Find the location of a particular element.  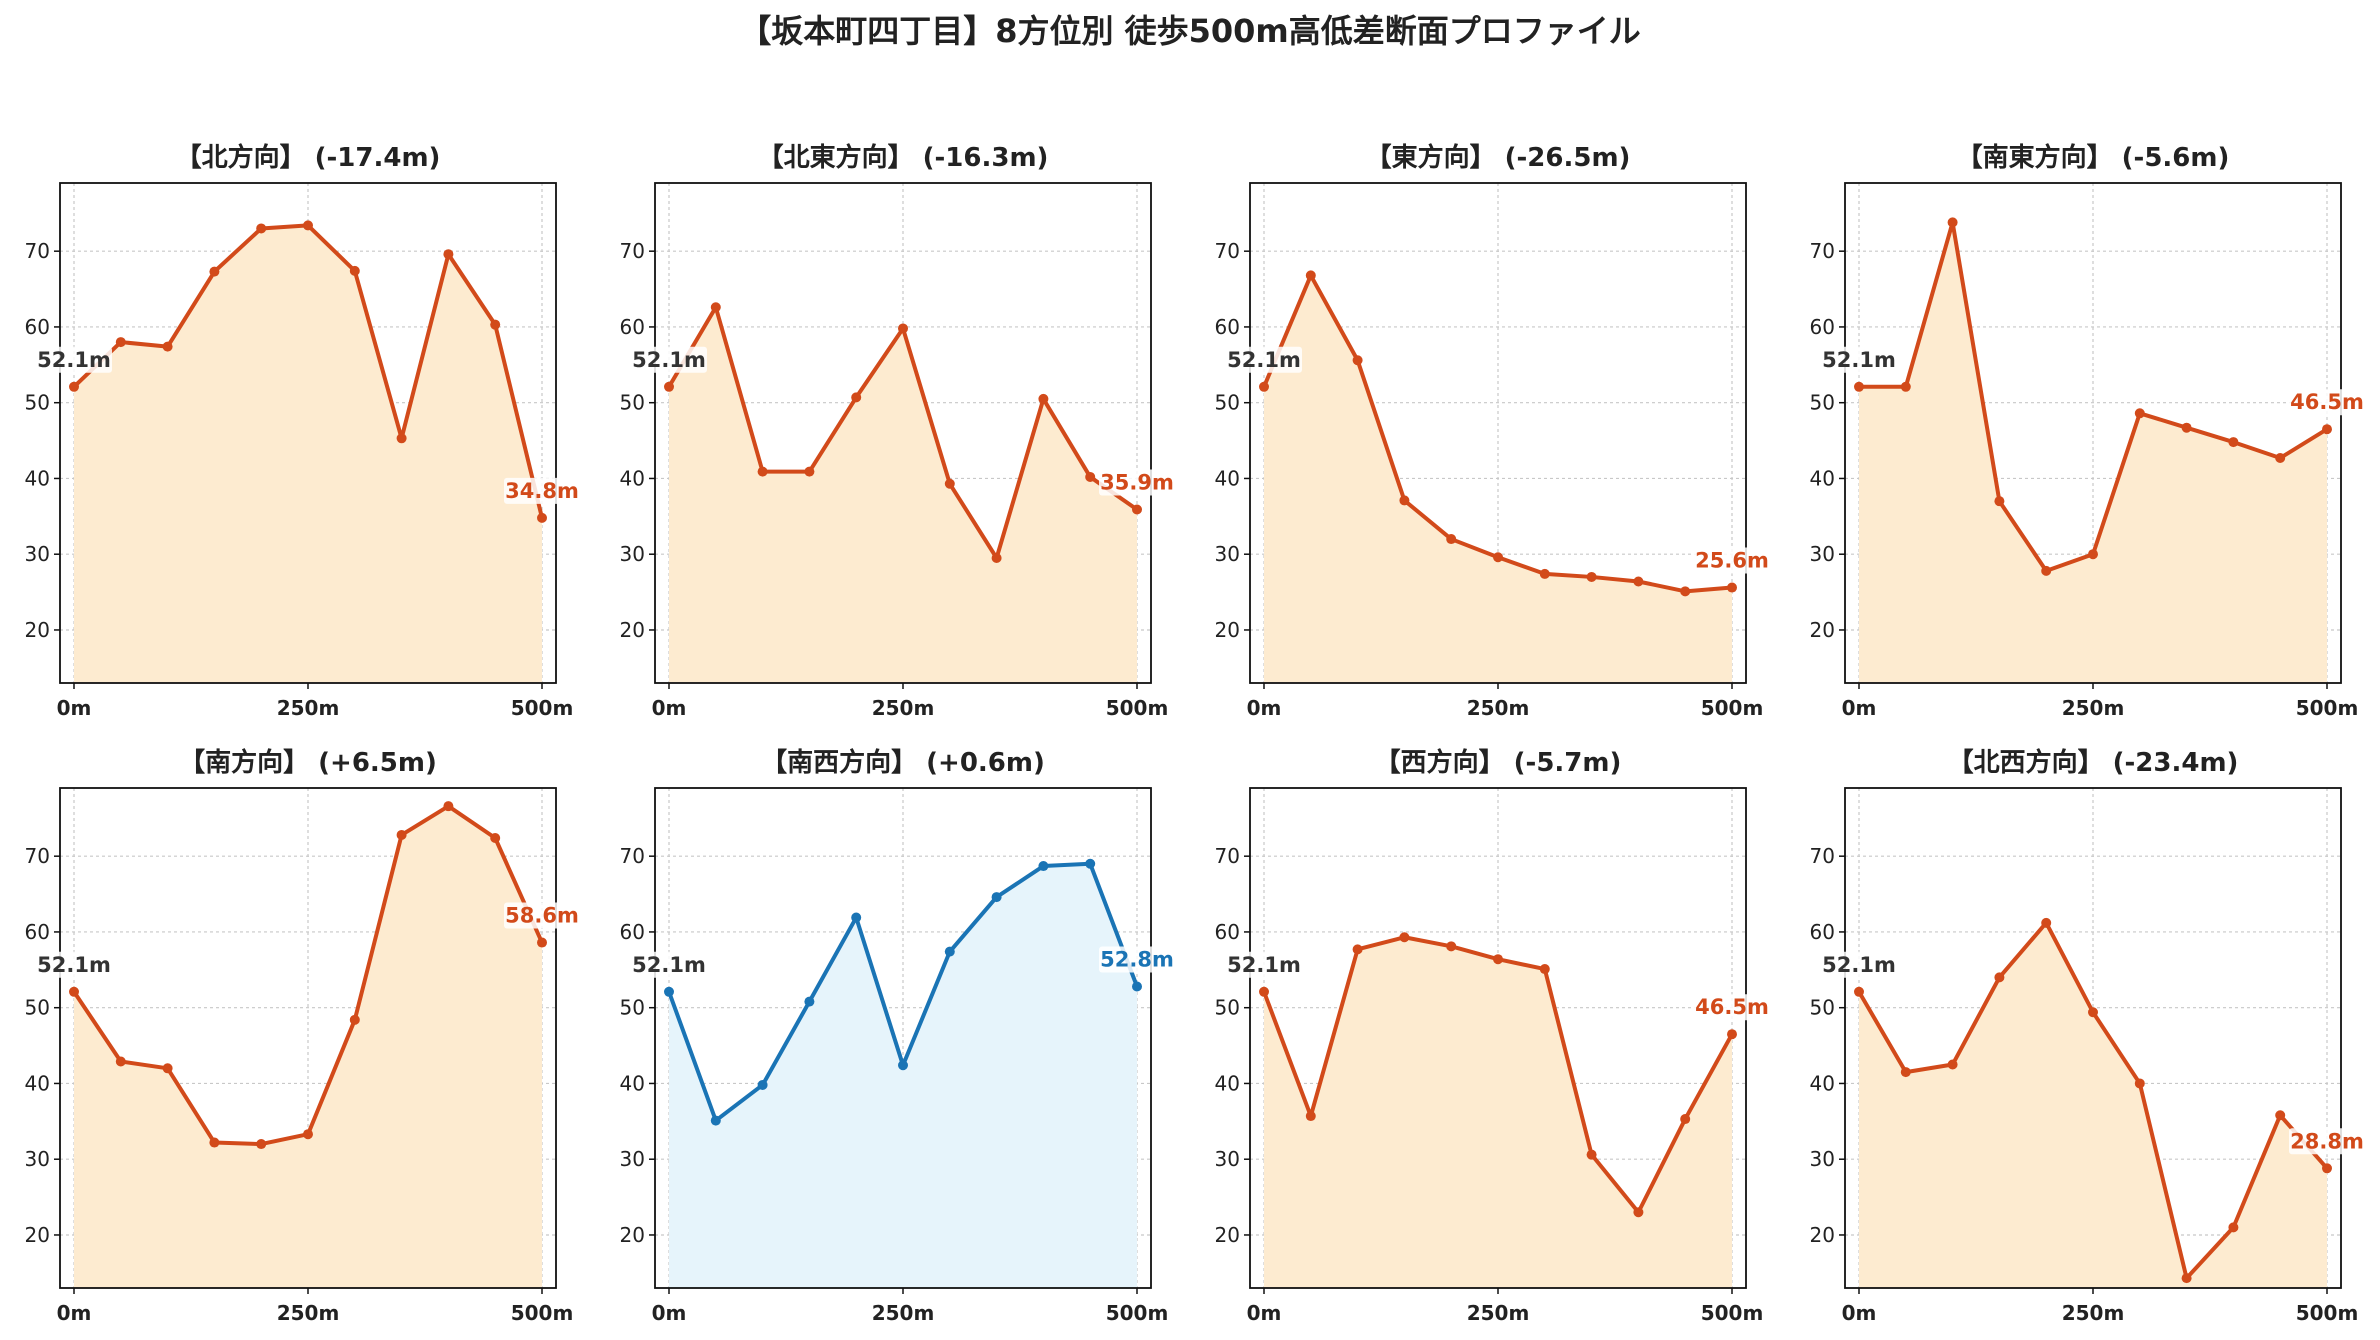

subplot-title: 【東方向】 (-26.5m) is located at coordinates (1498, 157).